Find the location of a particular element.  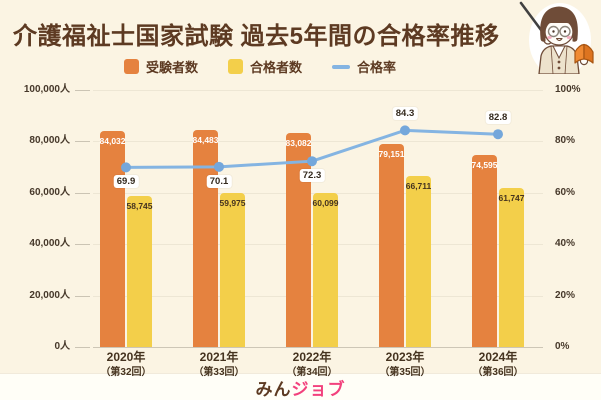

pass-rate-label: 84.3 is located at coordinates (405, 114).